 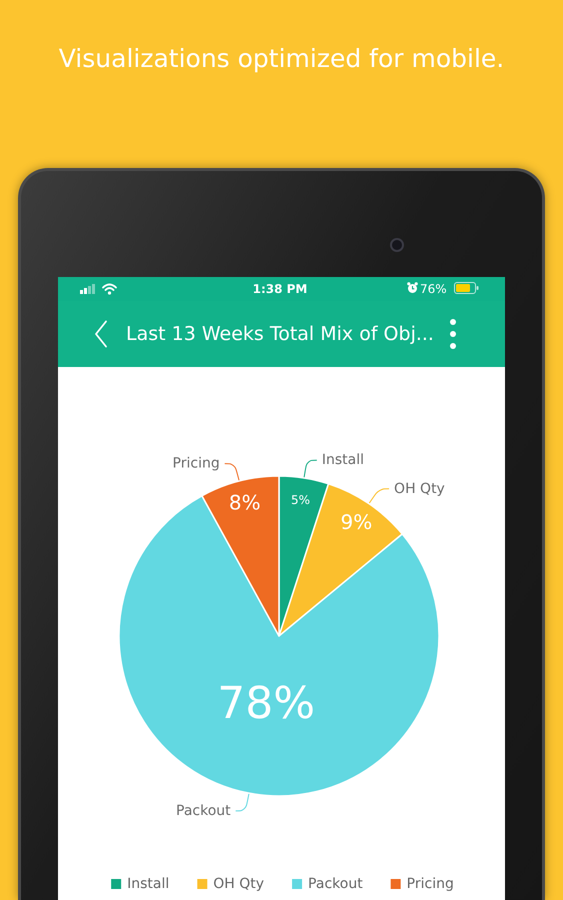 What do you see at coordinates (204, 810) in the screenshot?
I see `slice-label: Packout` at bounding box center [204, 810].